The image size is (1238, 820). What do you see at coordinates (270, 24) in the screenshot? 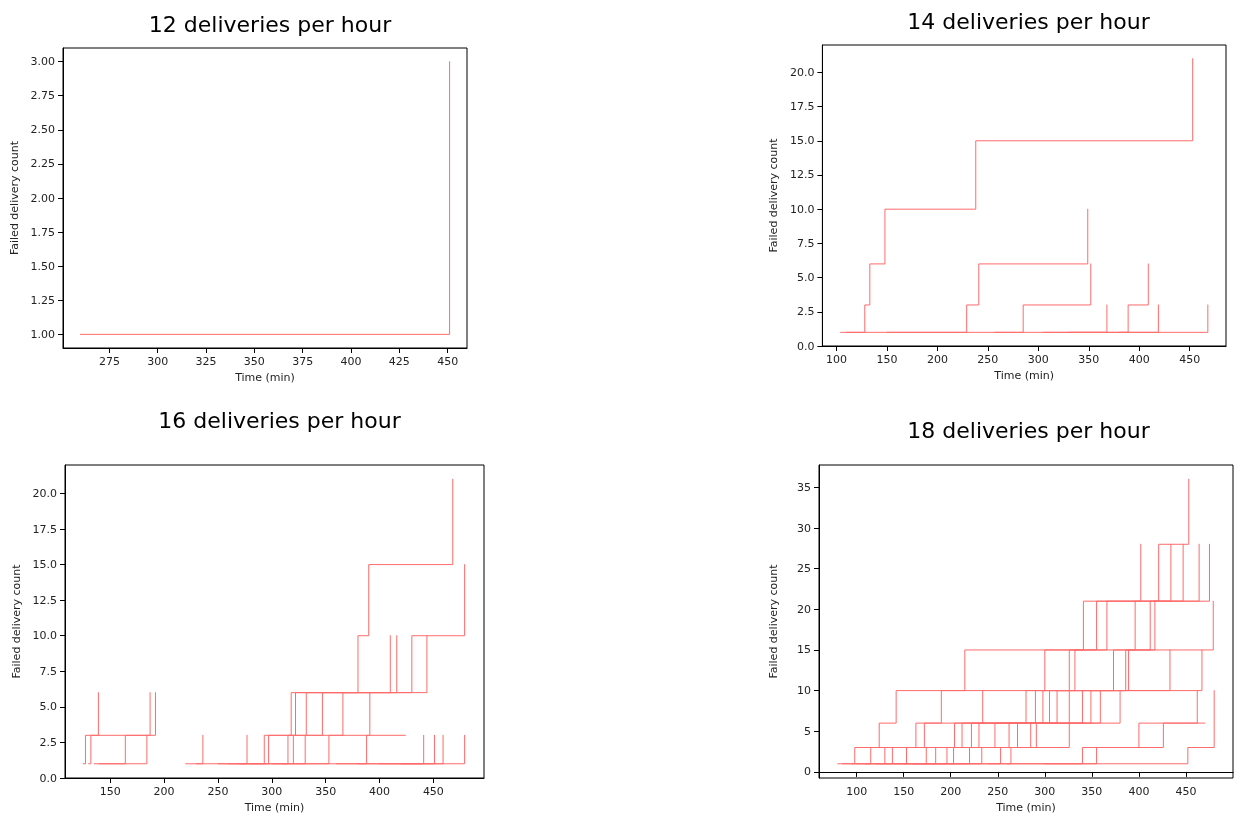
I see `chart-title: 12 deliveries per hour` at bounding box center [270, 24].